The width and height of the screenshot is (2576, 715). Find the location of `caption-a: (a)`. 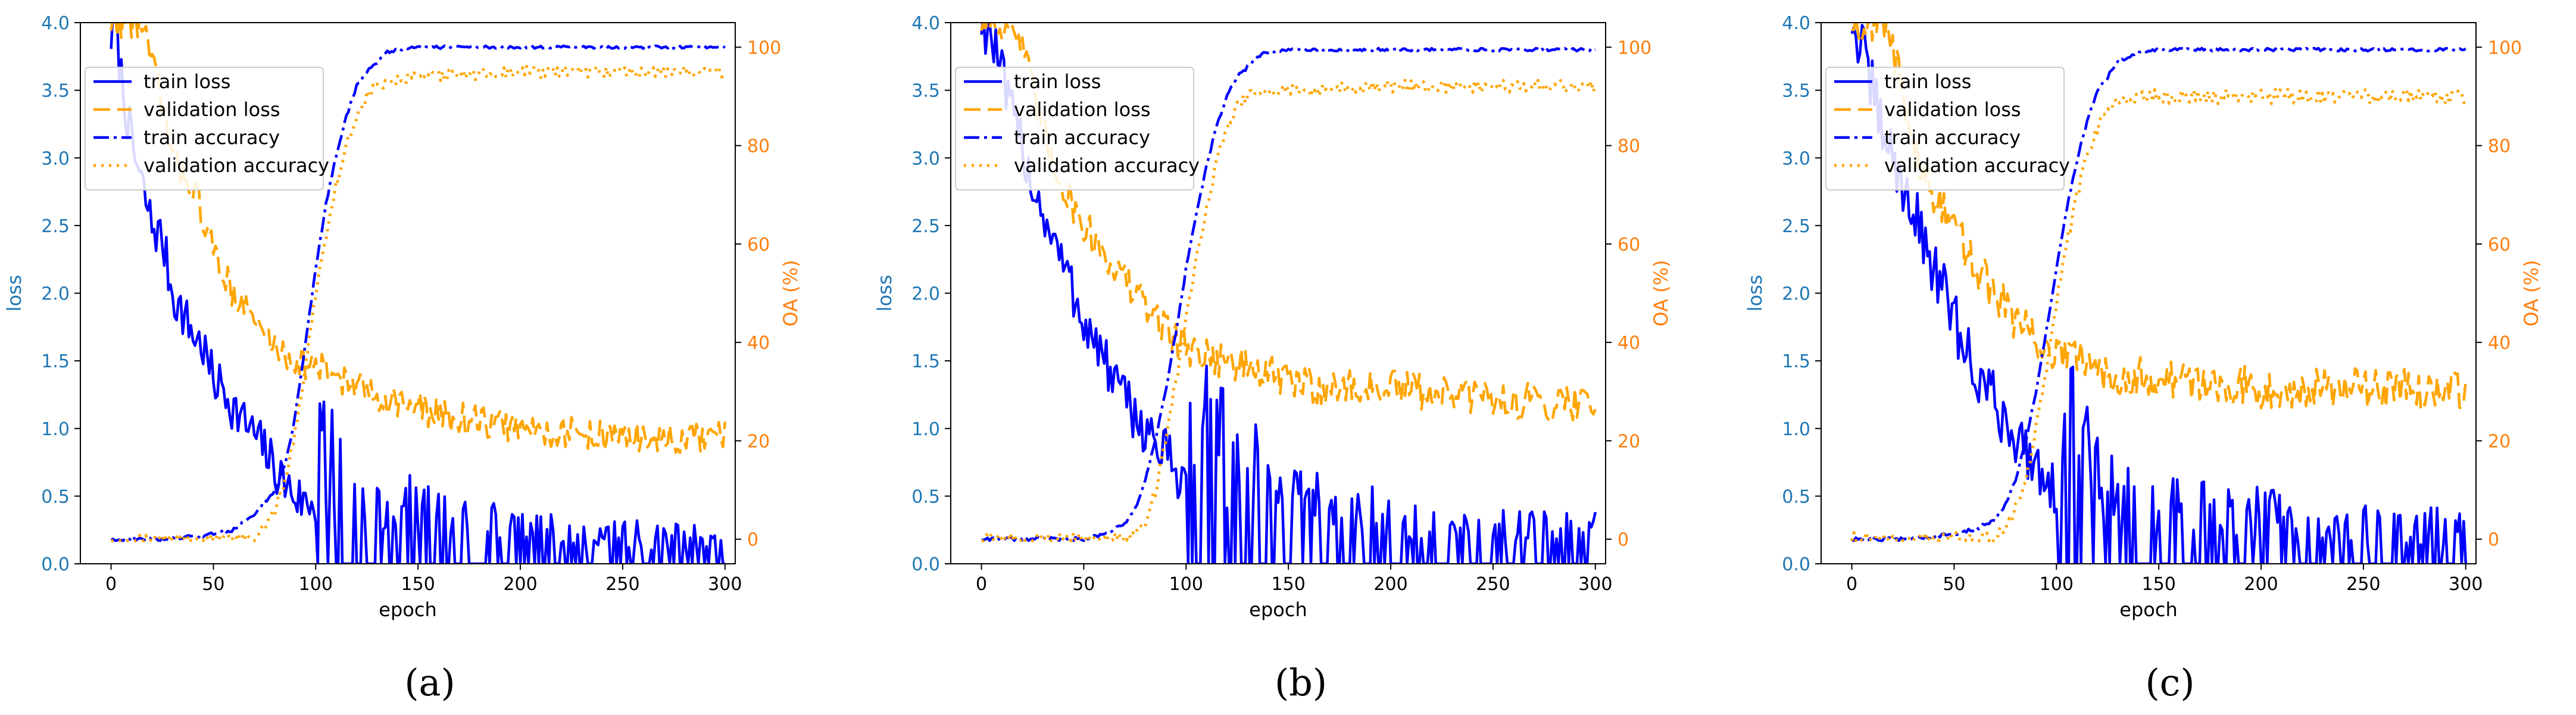

caption-a: (a) is located at coordinates (429, 683).